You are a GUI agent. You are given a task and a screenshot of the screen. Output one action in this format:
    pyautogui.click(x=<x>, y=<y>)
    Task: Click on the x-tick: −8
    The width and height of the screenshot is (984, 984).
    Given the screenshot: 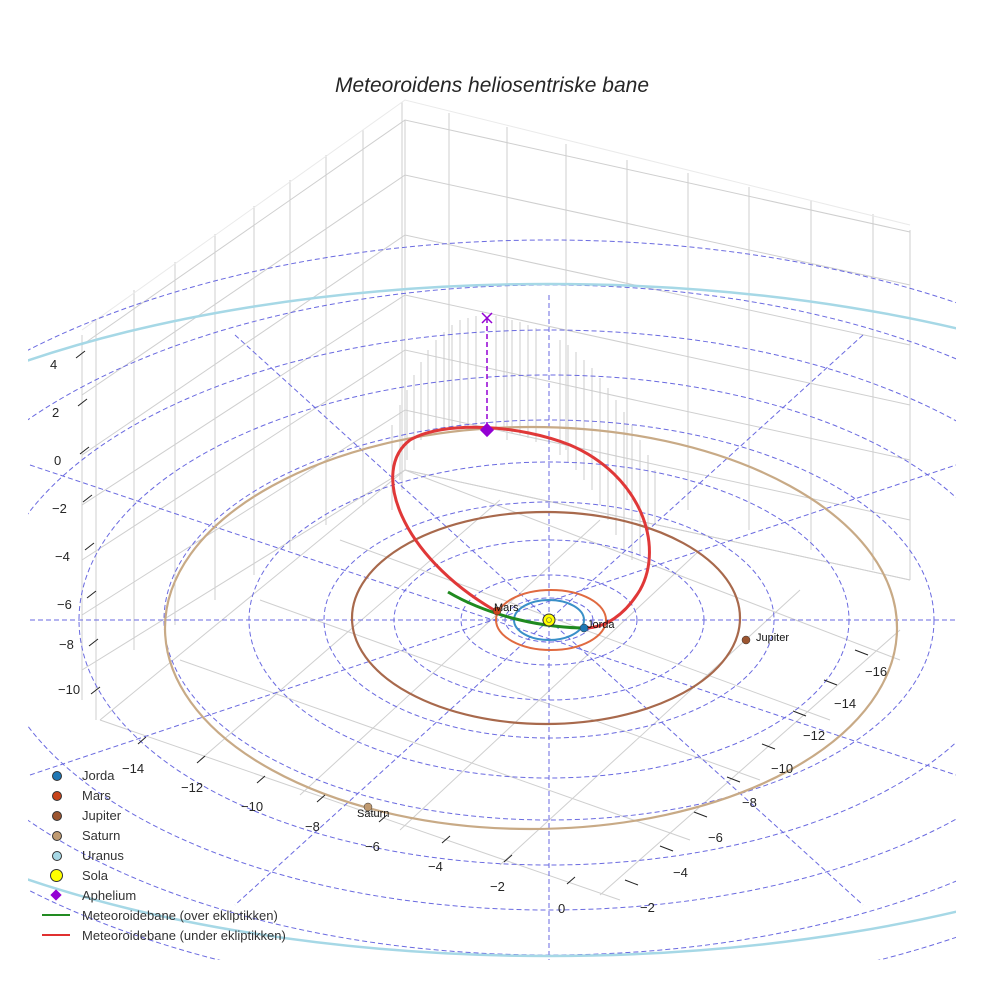 What is the action you would take?
    pyautogui.click(x=312, y=826)
    